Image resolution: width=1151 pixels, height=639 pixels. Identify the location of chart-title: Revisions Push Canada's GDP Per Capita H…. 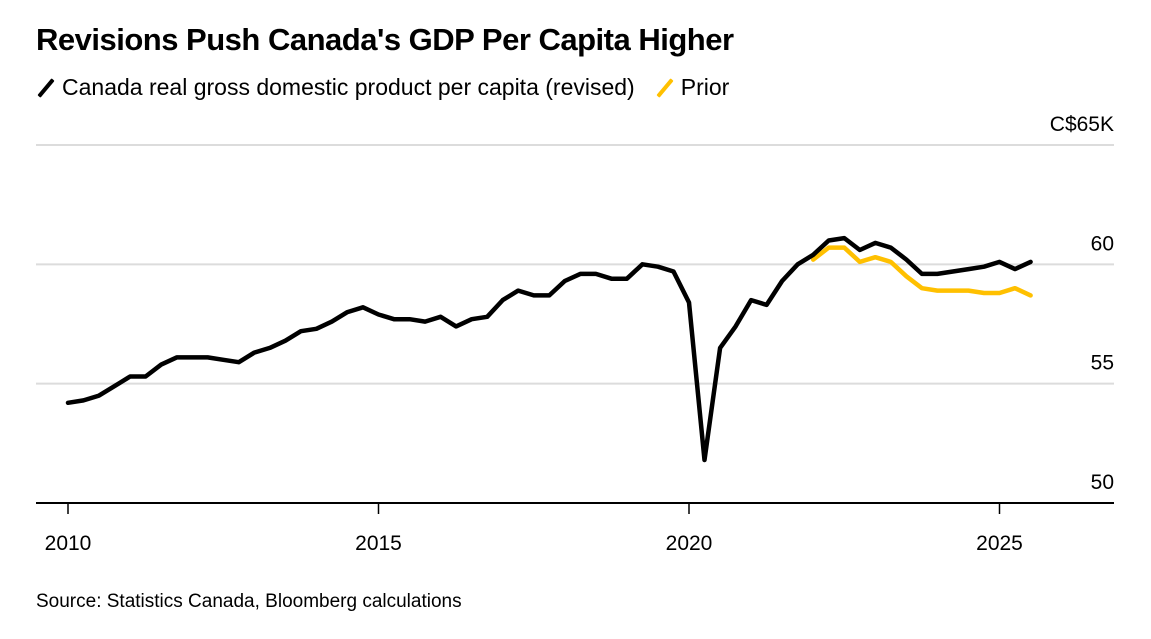
(385, 39).